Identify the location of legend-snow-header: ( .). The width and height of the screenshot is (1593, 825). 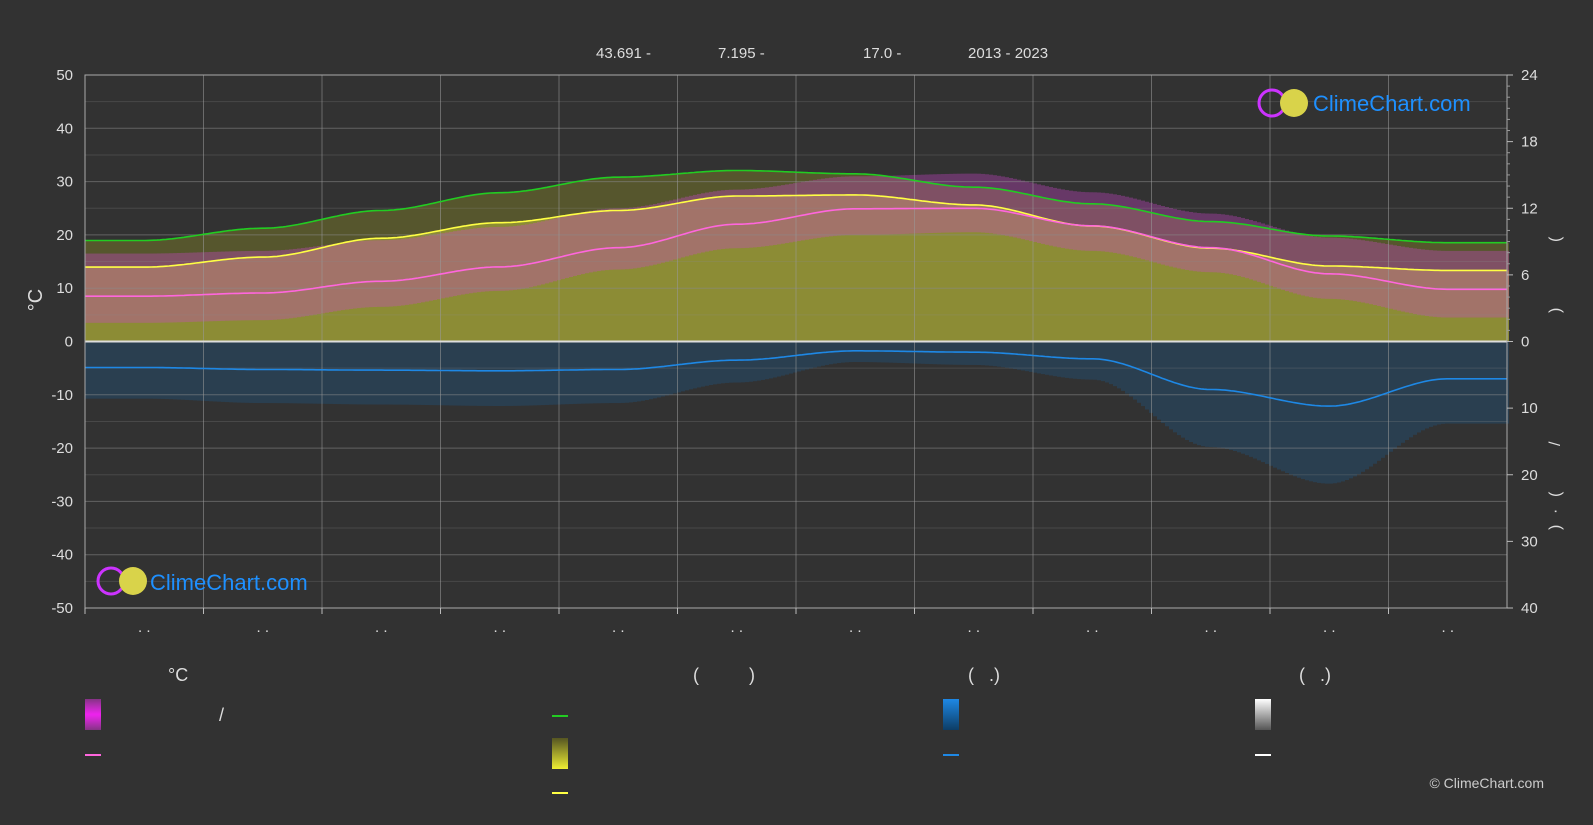
(1315, 675).